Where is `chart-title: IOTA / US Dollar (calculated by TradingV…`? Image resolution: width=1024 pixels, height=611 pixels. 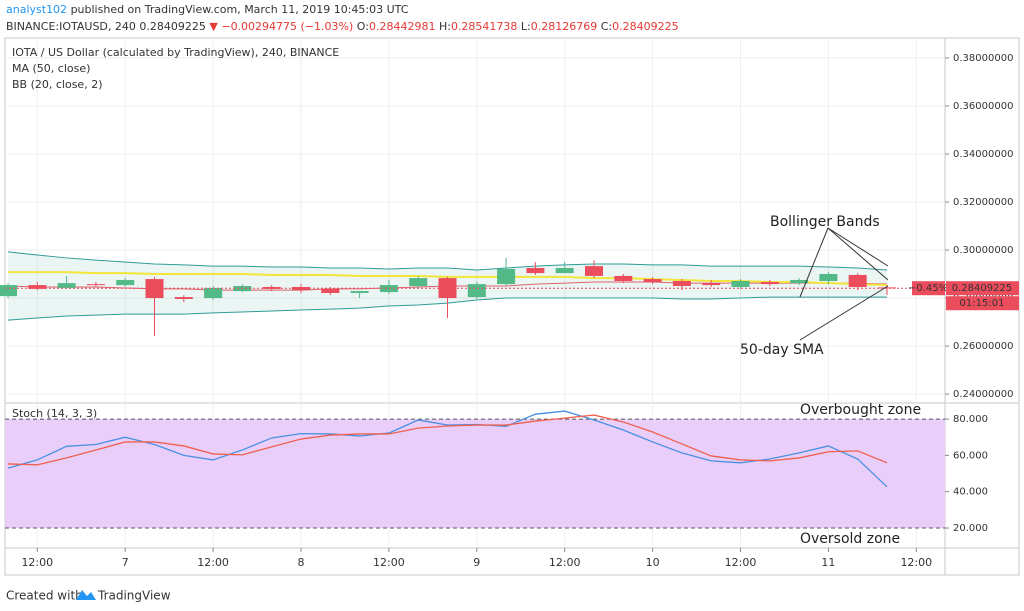 chart-title: IOTA / US Dollar (calculated by TradingV… is located at coordinates (175, 52).